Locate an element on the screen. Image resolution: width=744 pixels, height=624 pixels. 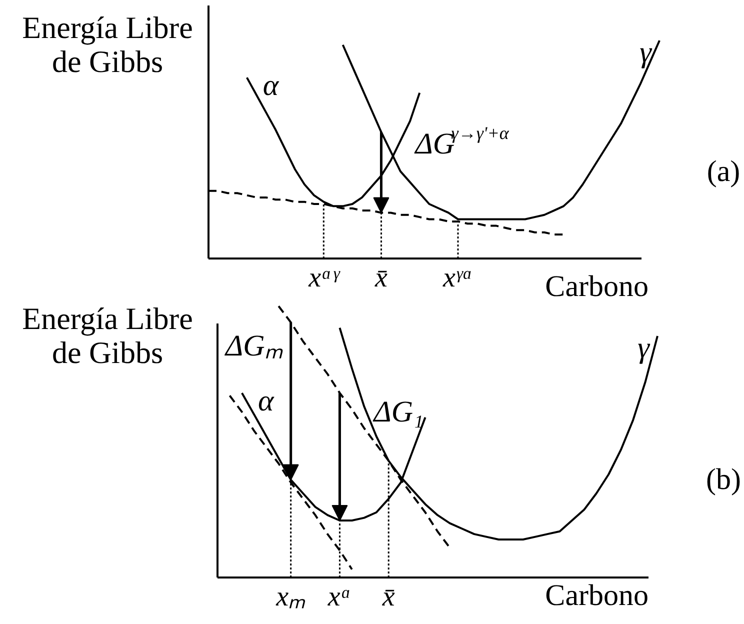
annotation: ΔG₁ is located at coordinates (398, 412).